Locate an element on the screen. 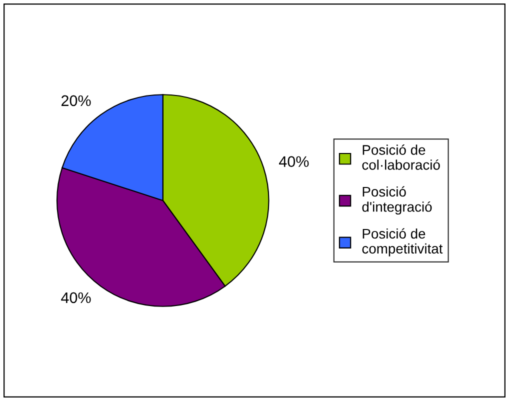  legend-label: Posició d'integració is located at coordinates (397, 200).